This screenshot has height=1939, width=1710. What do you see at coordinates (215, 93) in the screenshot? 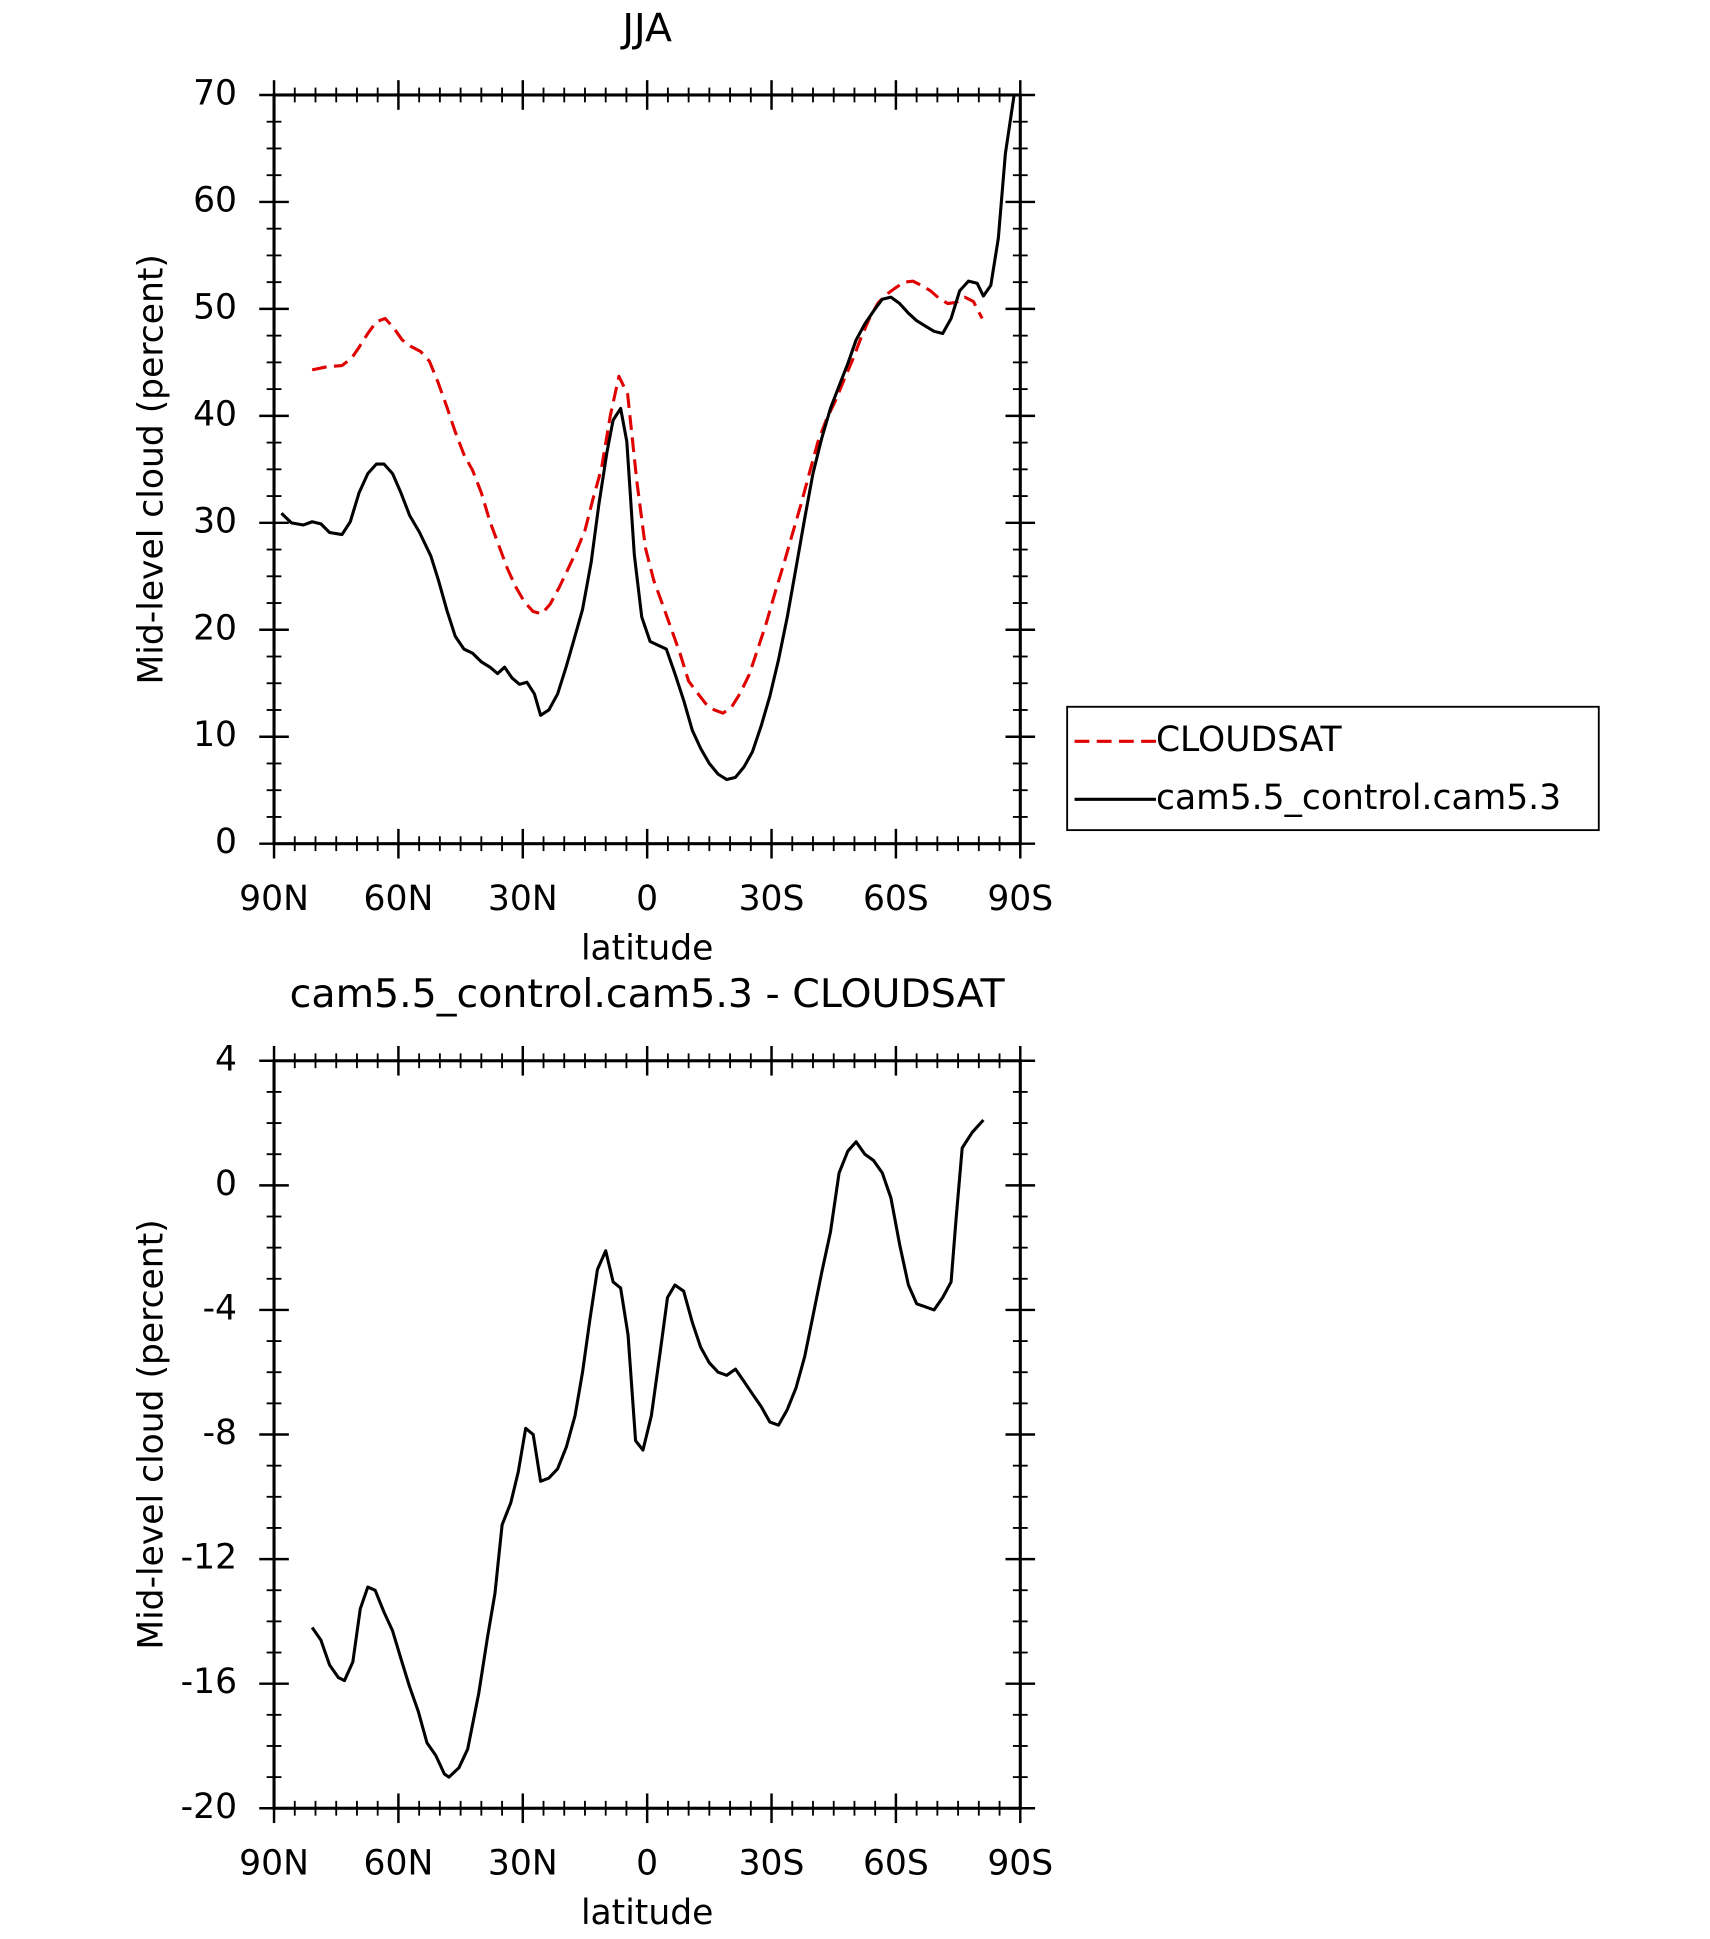
I see `y-tick-label: 70` at bounding box center [215, 93].